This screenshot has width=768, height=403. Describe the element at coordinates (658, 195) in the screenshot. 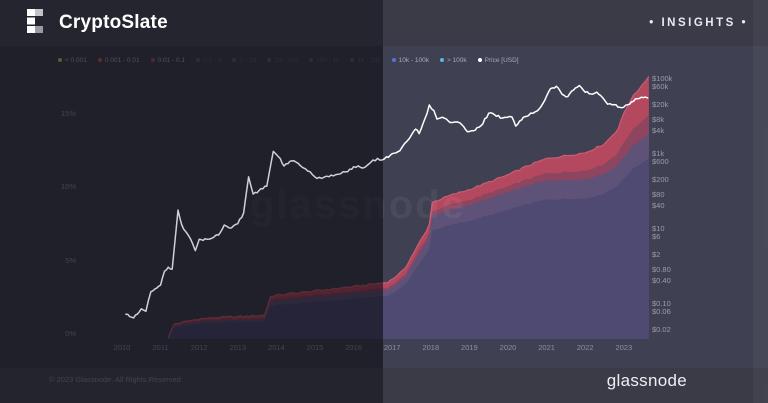

I see `y-right-tick-8: $80` at that location.